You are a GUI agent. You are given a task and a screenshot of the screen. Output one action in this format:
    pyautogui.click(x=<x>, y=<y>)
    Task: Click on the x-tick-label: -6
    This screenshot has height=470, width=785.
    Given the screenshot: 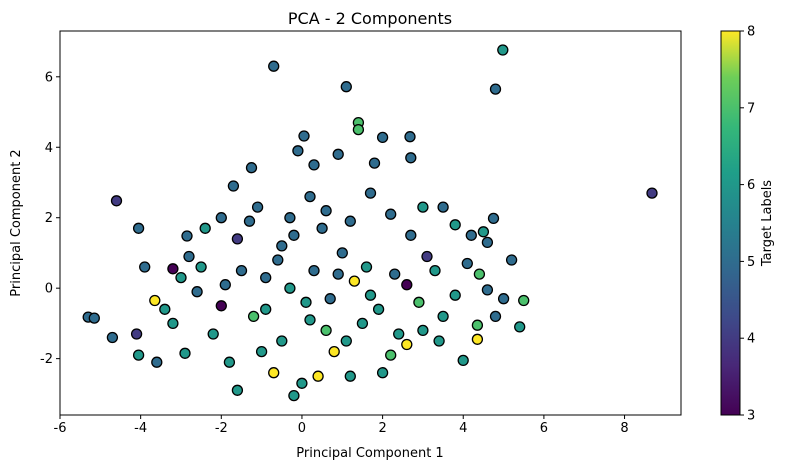 What is the action you would take?
    pyautogui.click(x=60, y=428)
    